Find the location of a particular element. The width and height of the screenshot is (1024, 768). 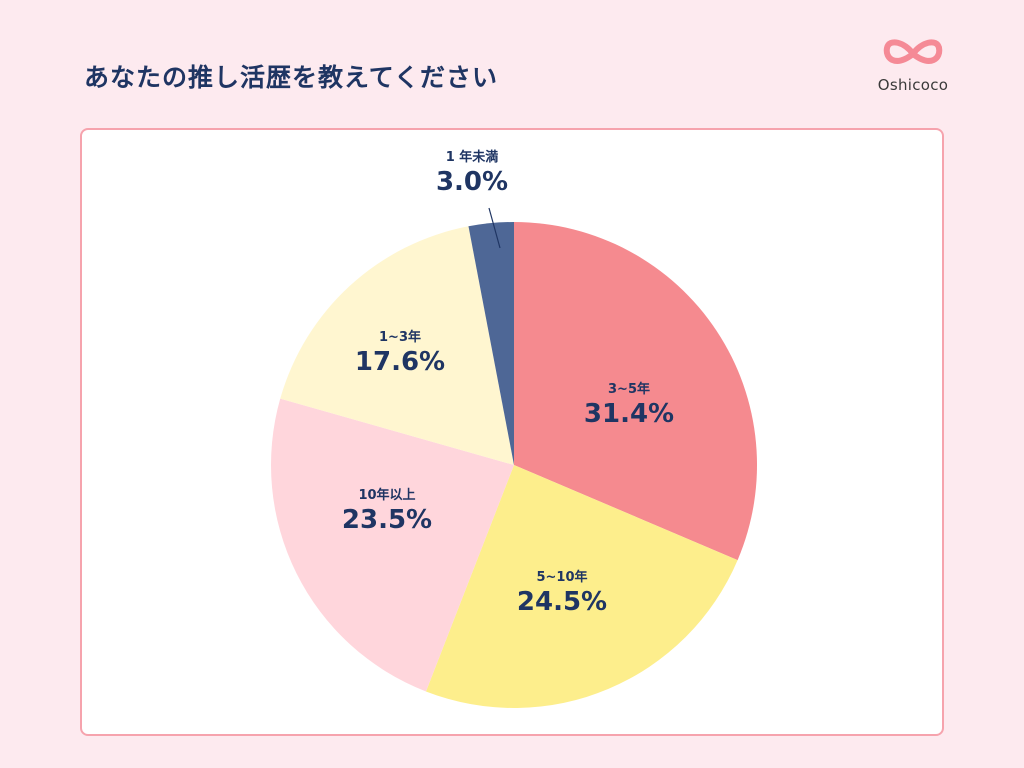

slice-label-1-3yr: 1~3年 17.6% is located at coordinates (400, 353).